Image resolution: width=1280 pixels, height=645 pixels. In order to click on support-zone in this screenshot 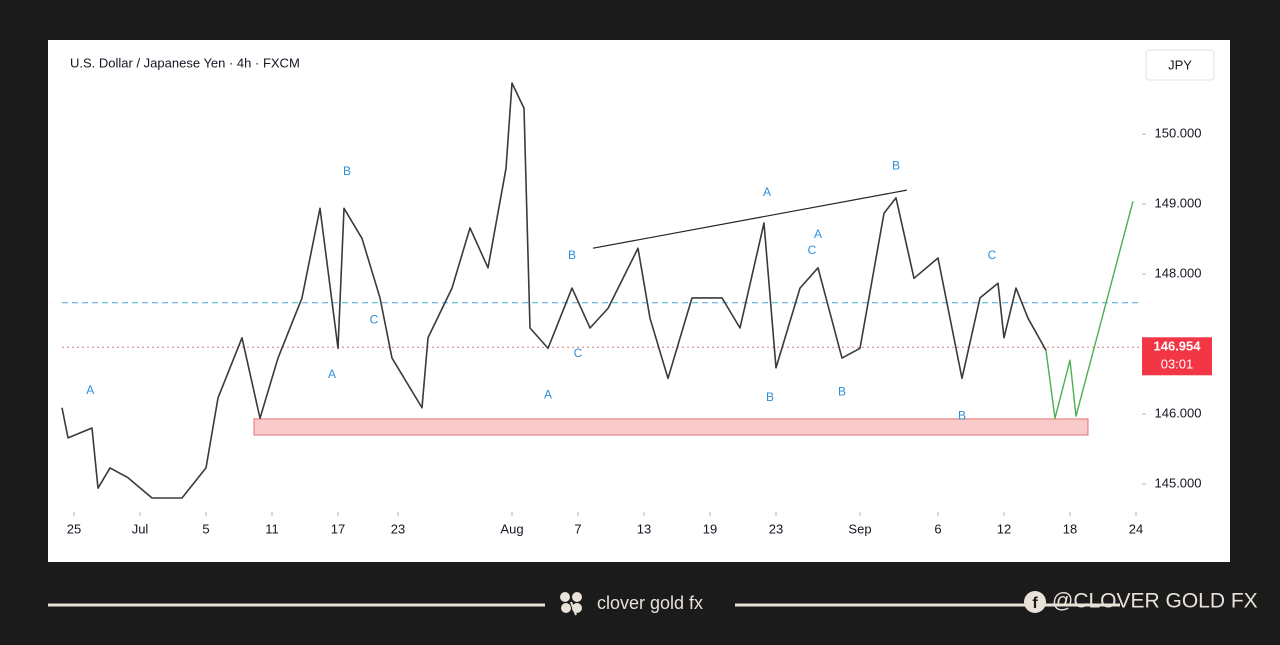, I will do `click(671, 427)`.